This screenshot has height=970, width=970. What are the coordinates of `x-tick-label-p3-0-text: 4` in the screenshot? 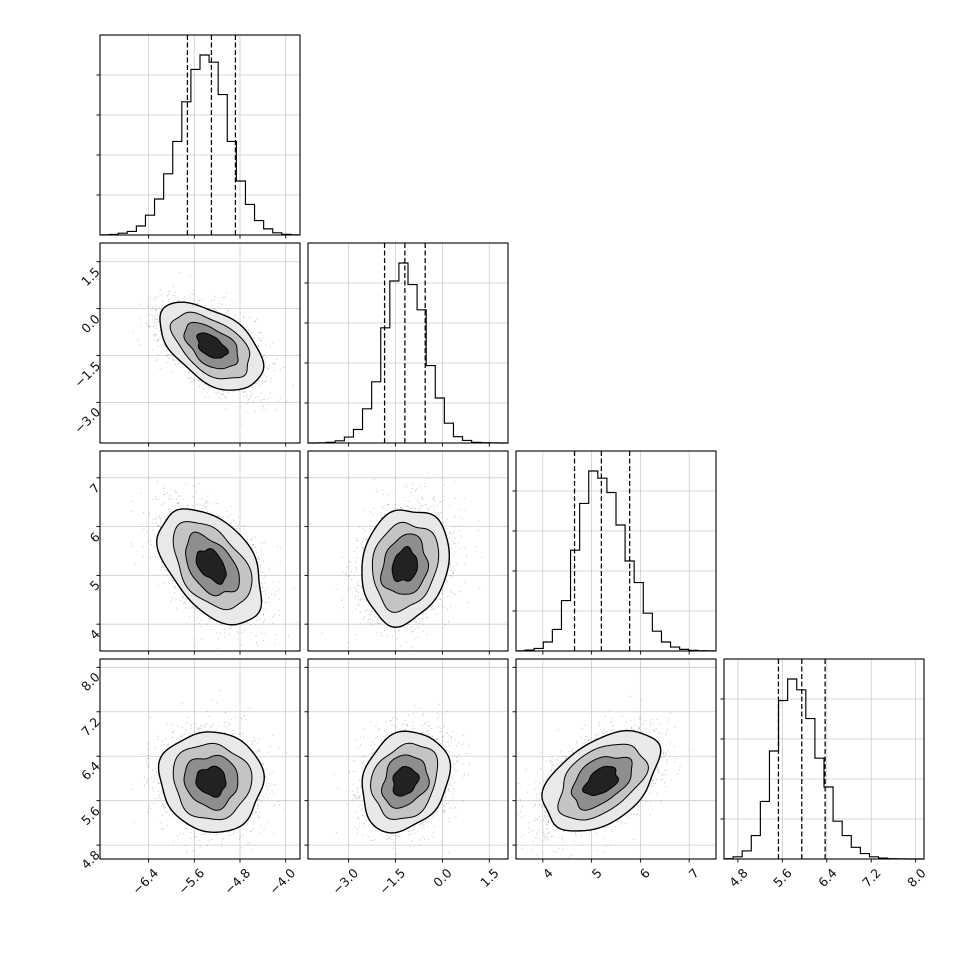 It's located at (547, 873).